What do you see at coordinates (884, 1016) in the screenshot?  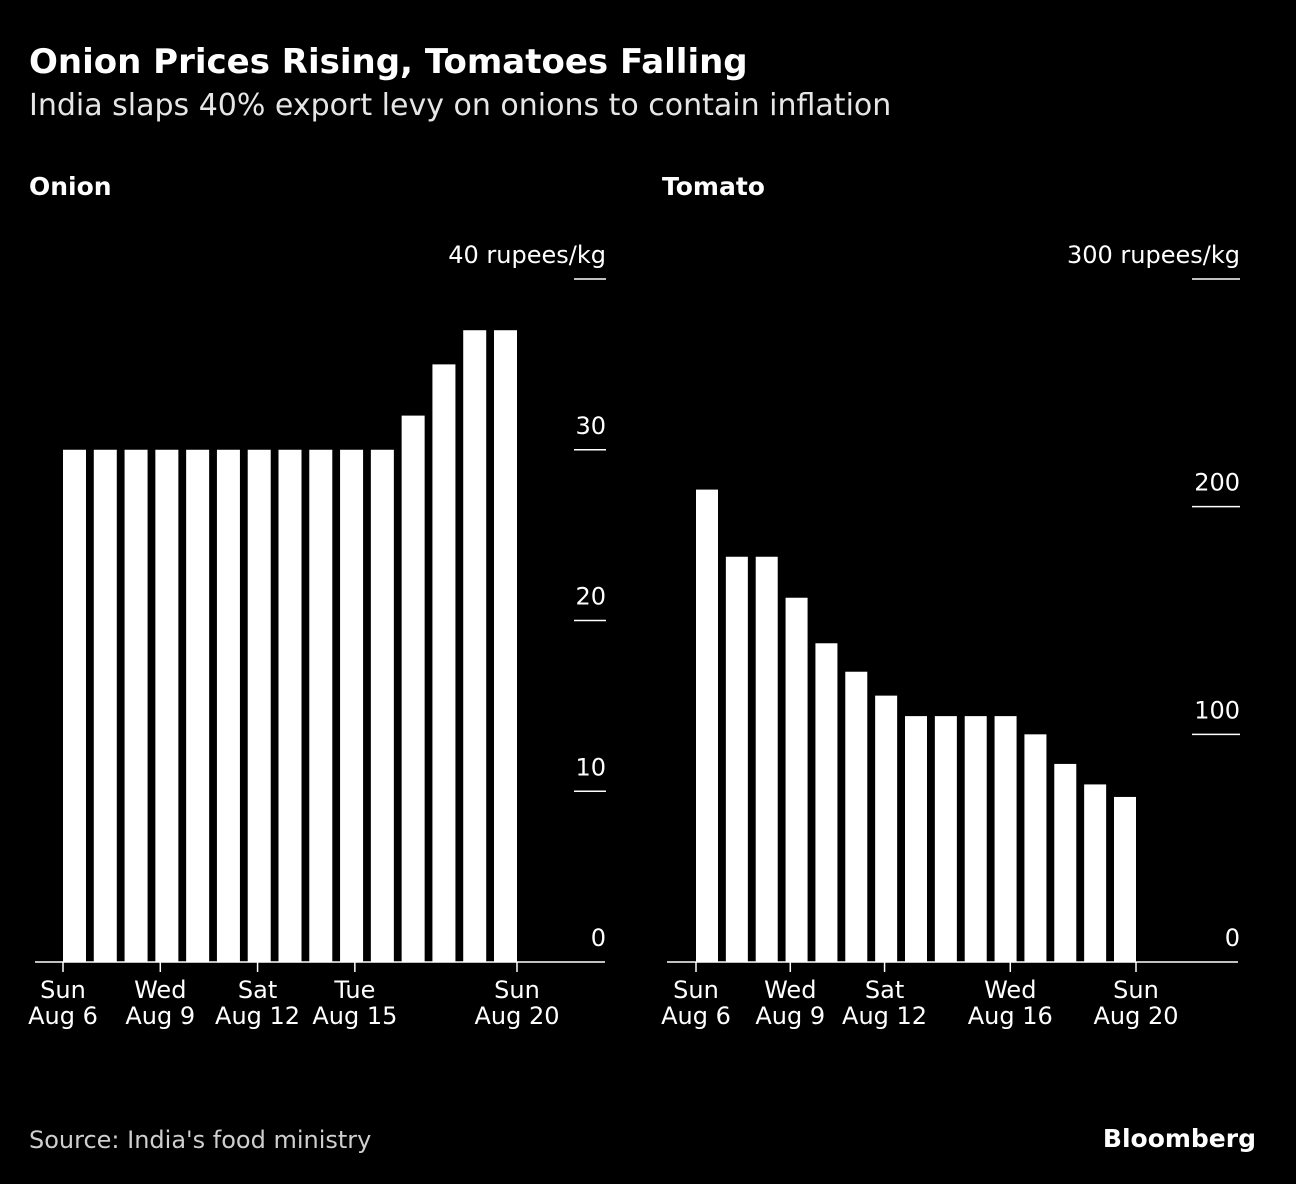 I see `tomato-xtick-label: Aug 12` at bounding box center [884, 1016].